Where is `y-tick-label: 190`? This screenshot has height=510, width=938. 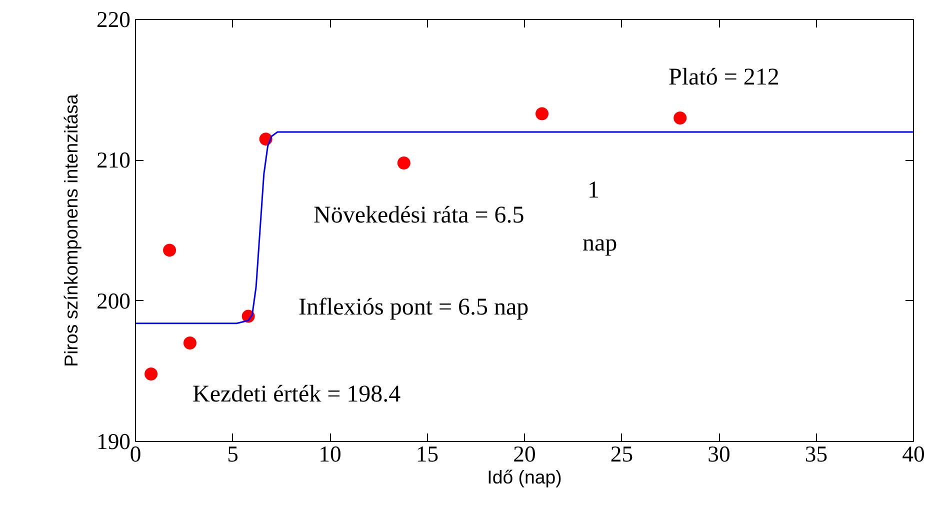
y-tick-label: 190 is located at coordinates (113, 441).